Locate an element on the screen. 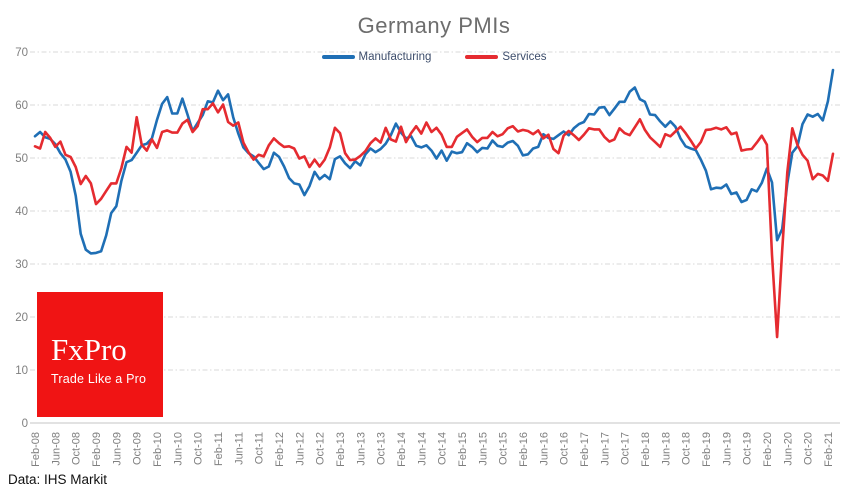 The image size is (863, 500). x-axis-label: Feb-16 is located at coordinates (524, 449).